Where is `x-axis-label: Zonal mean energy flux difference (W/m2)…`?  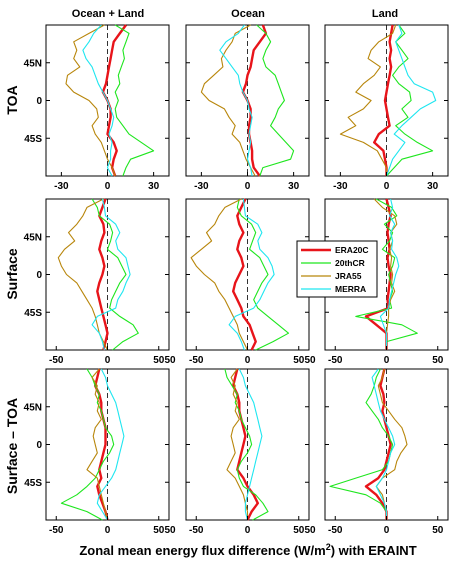
x-axis-label: Zonal mean energy flux difference (W/m2)… is located at coordinates (247, 550).